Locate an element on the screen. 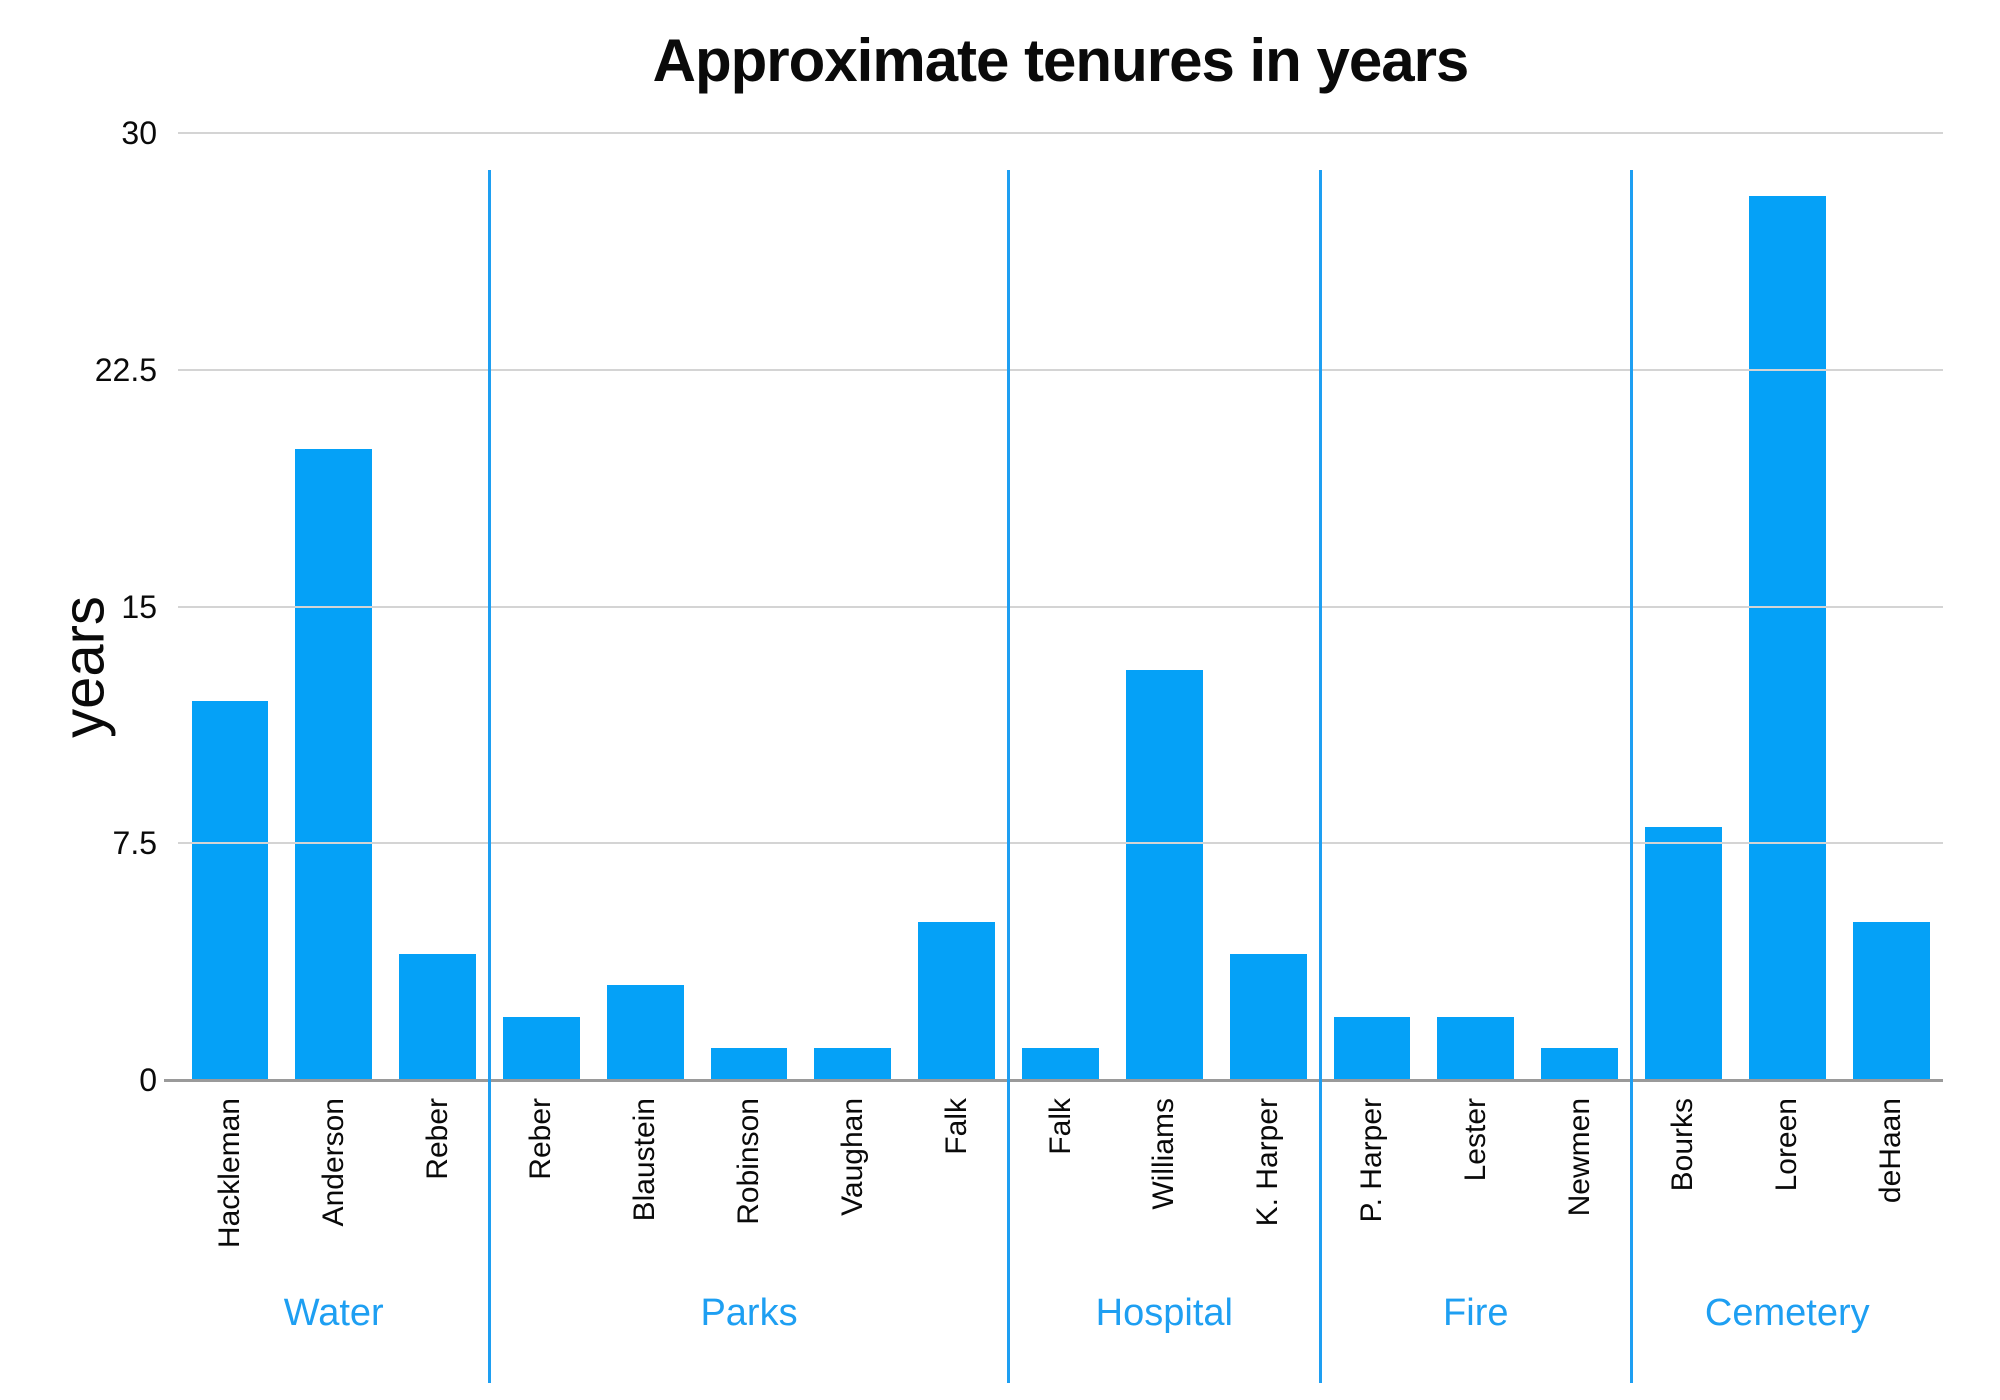  y-tick-label: 30 is located at coordinates (139, 133).